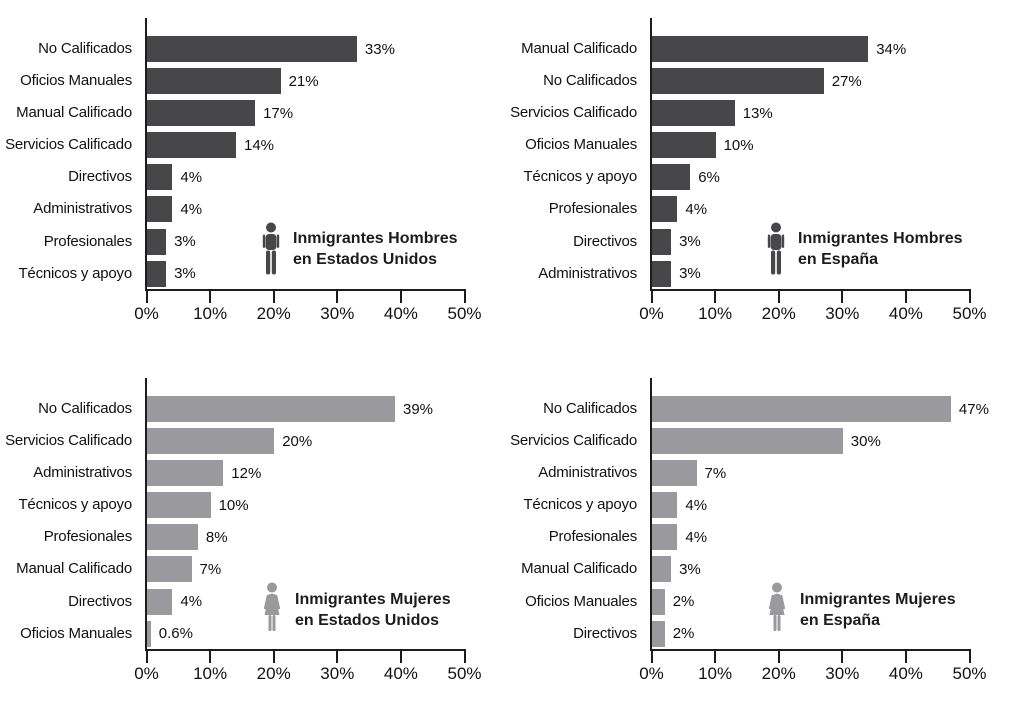 This screenshot has height=714, width=1010. Describe the element at coordinates (757, 601) in the screenshot. I see `bar-row: Oficios Manuales 2%` at that location.